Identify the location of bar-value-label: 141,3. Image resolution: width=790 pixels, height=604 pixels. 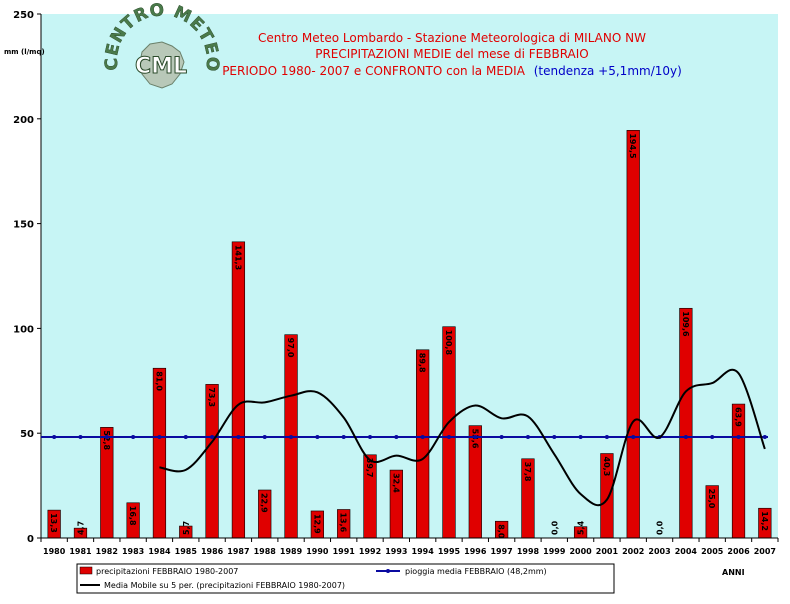
(237, 257).